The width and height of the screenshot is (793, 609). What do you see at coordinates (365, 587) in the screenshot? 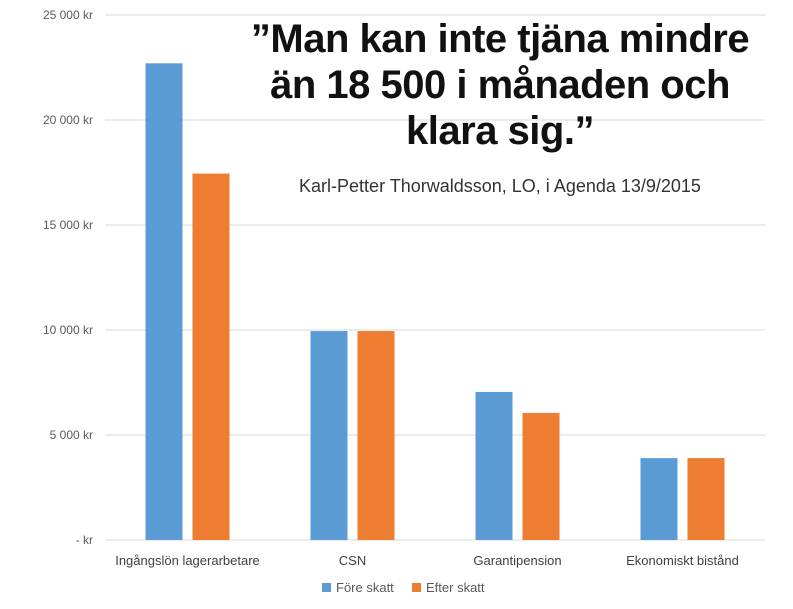
I see `legend-label: Före skatt` at bounding box center [365, 587].